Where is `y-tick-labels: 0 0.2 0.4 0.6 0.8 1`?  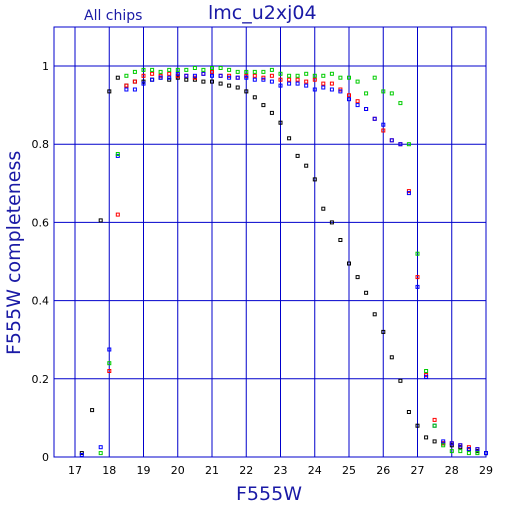
y-tick-labels: 0 0.2 0.4 0.6 0.8 1 is located at coordinates (41, 262).